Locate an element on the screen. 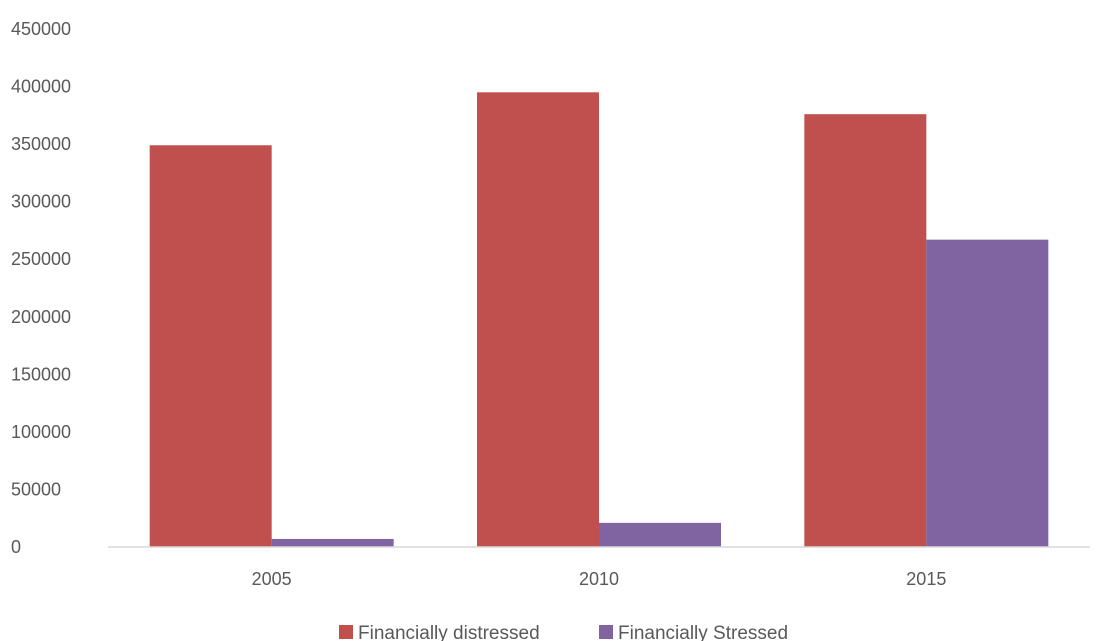  y-tick-label: 50000 is located at coordinates (36, 489).